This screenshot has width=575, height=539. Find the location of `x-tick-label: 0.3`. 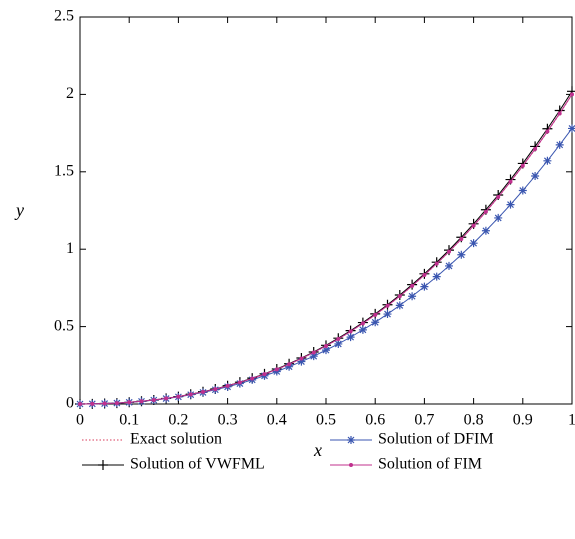

x-tick-label: 0.3 is located at coordinates (228, 420).